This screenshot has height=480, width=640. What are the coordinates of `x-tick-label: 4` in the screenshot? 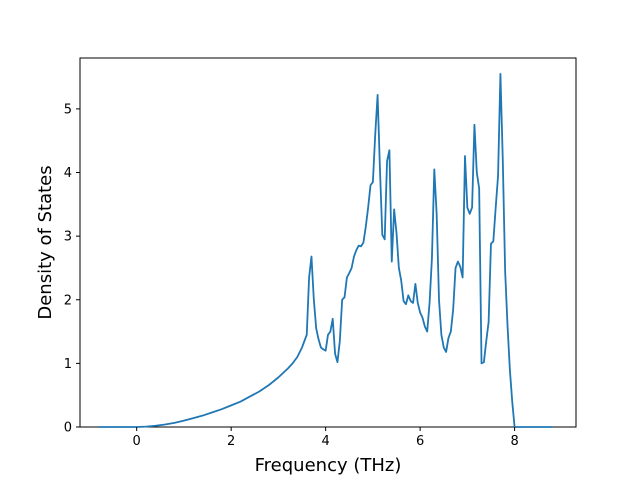 It's located at (325, 441).